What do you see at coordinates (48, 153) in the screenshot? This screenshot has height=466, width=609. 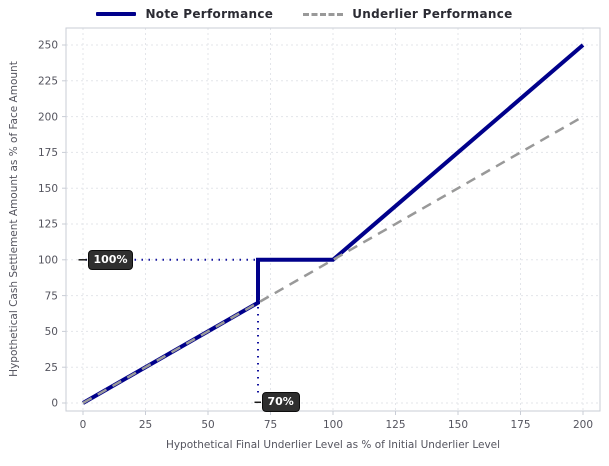 I see `y-tick-label: 175` at bounding box center [48, 153].